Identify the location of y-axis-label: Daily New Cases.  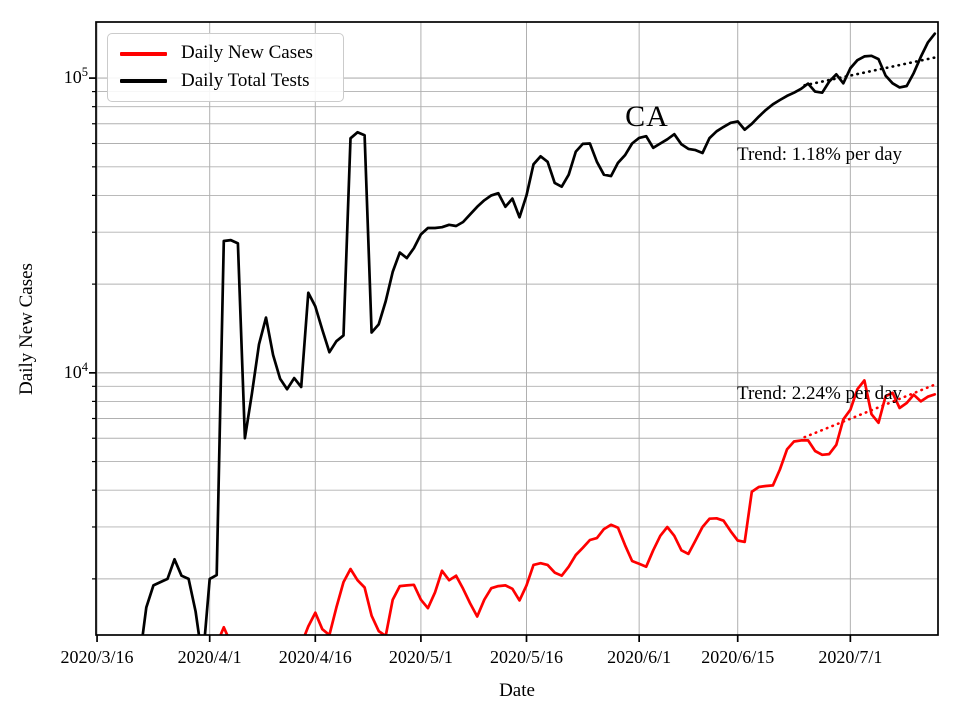
(26, 329).